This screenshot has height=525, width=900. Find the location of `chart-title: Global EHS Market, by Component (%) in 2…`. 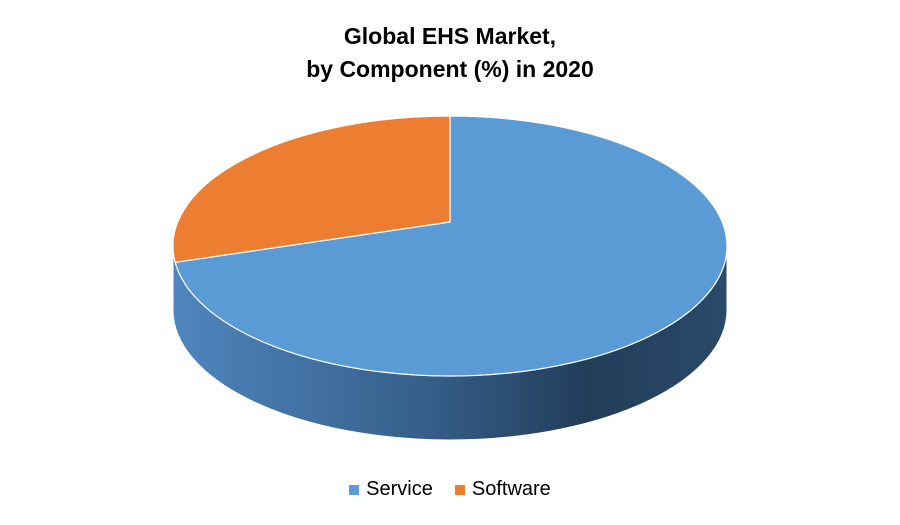

chart-title: Global EHS Market, by Component (%) in 2… is located at coordinates (450, 53).